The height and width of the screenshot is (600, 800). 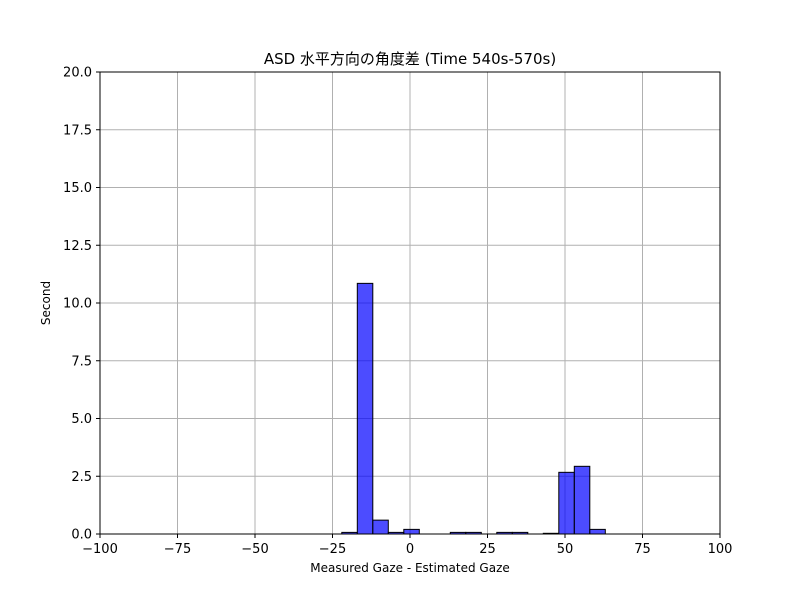 I want to click on x-tick-label: 100, so click(x=720, y=549).